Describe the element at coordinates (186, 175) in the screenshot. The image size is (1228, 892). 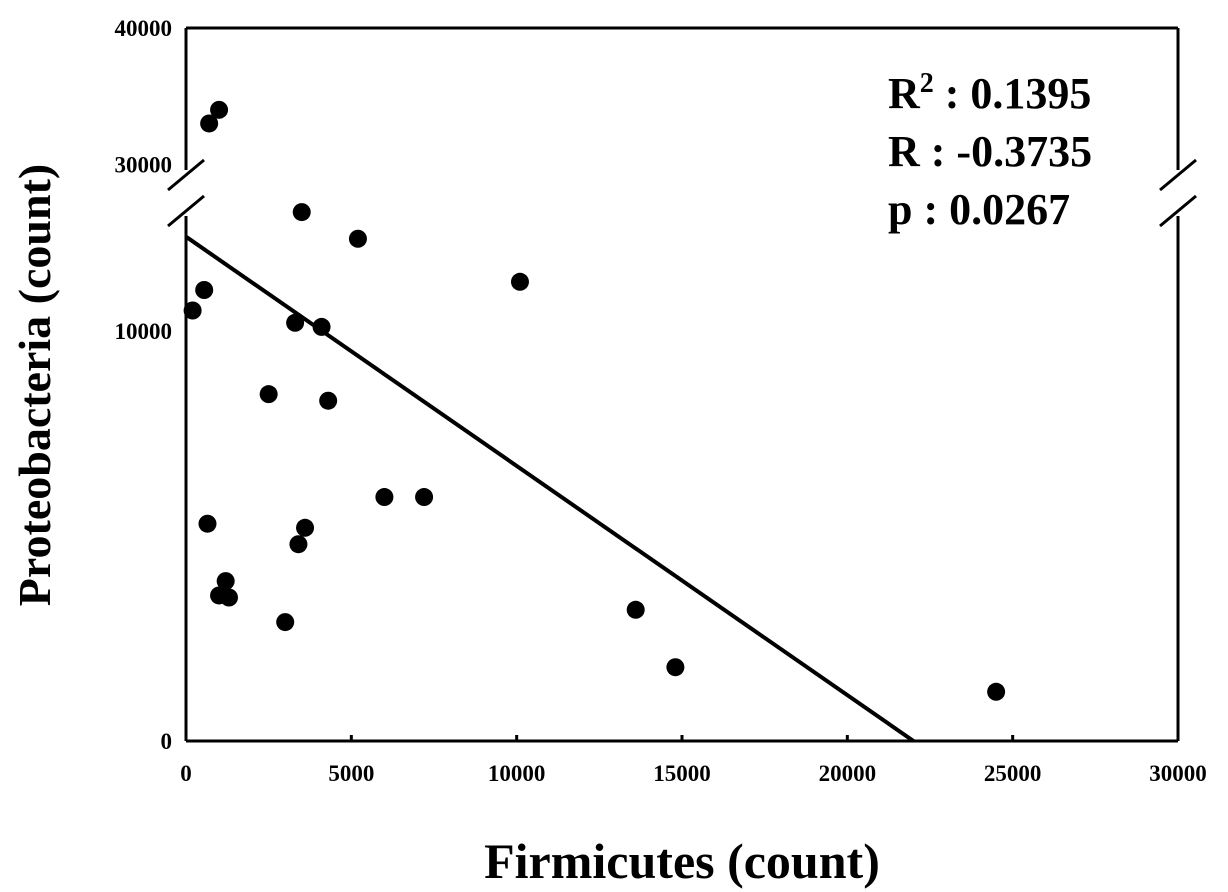
I see `axis-break-mark-left-upper` at that location.